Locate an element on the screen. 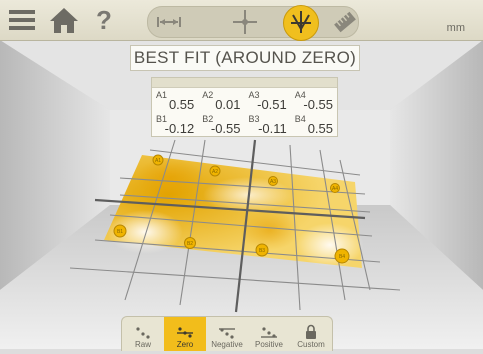 The width and height of the screenshot is (483, 354). point-label-A1: A1 is located at coordinates (158, 161).